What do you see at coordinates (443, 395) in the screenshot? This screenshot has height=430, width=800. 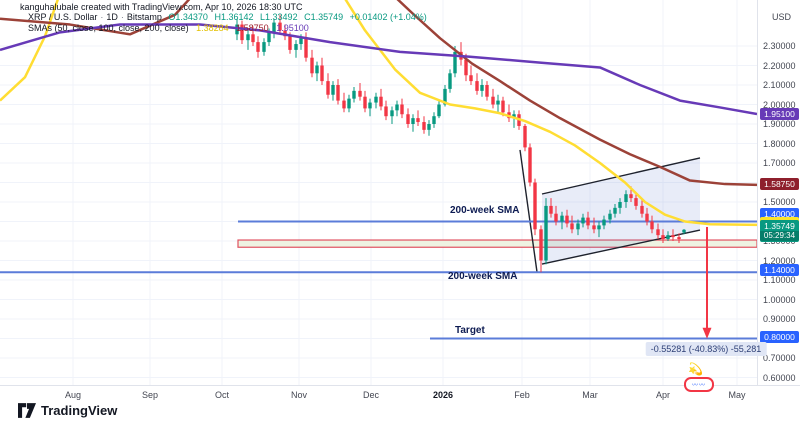 I see `time-tick-label: 2026` at bounding box center [443, 395].